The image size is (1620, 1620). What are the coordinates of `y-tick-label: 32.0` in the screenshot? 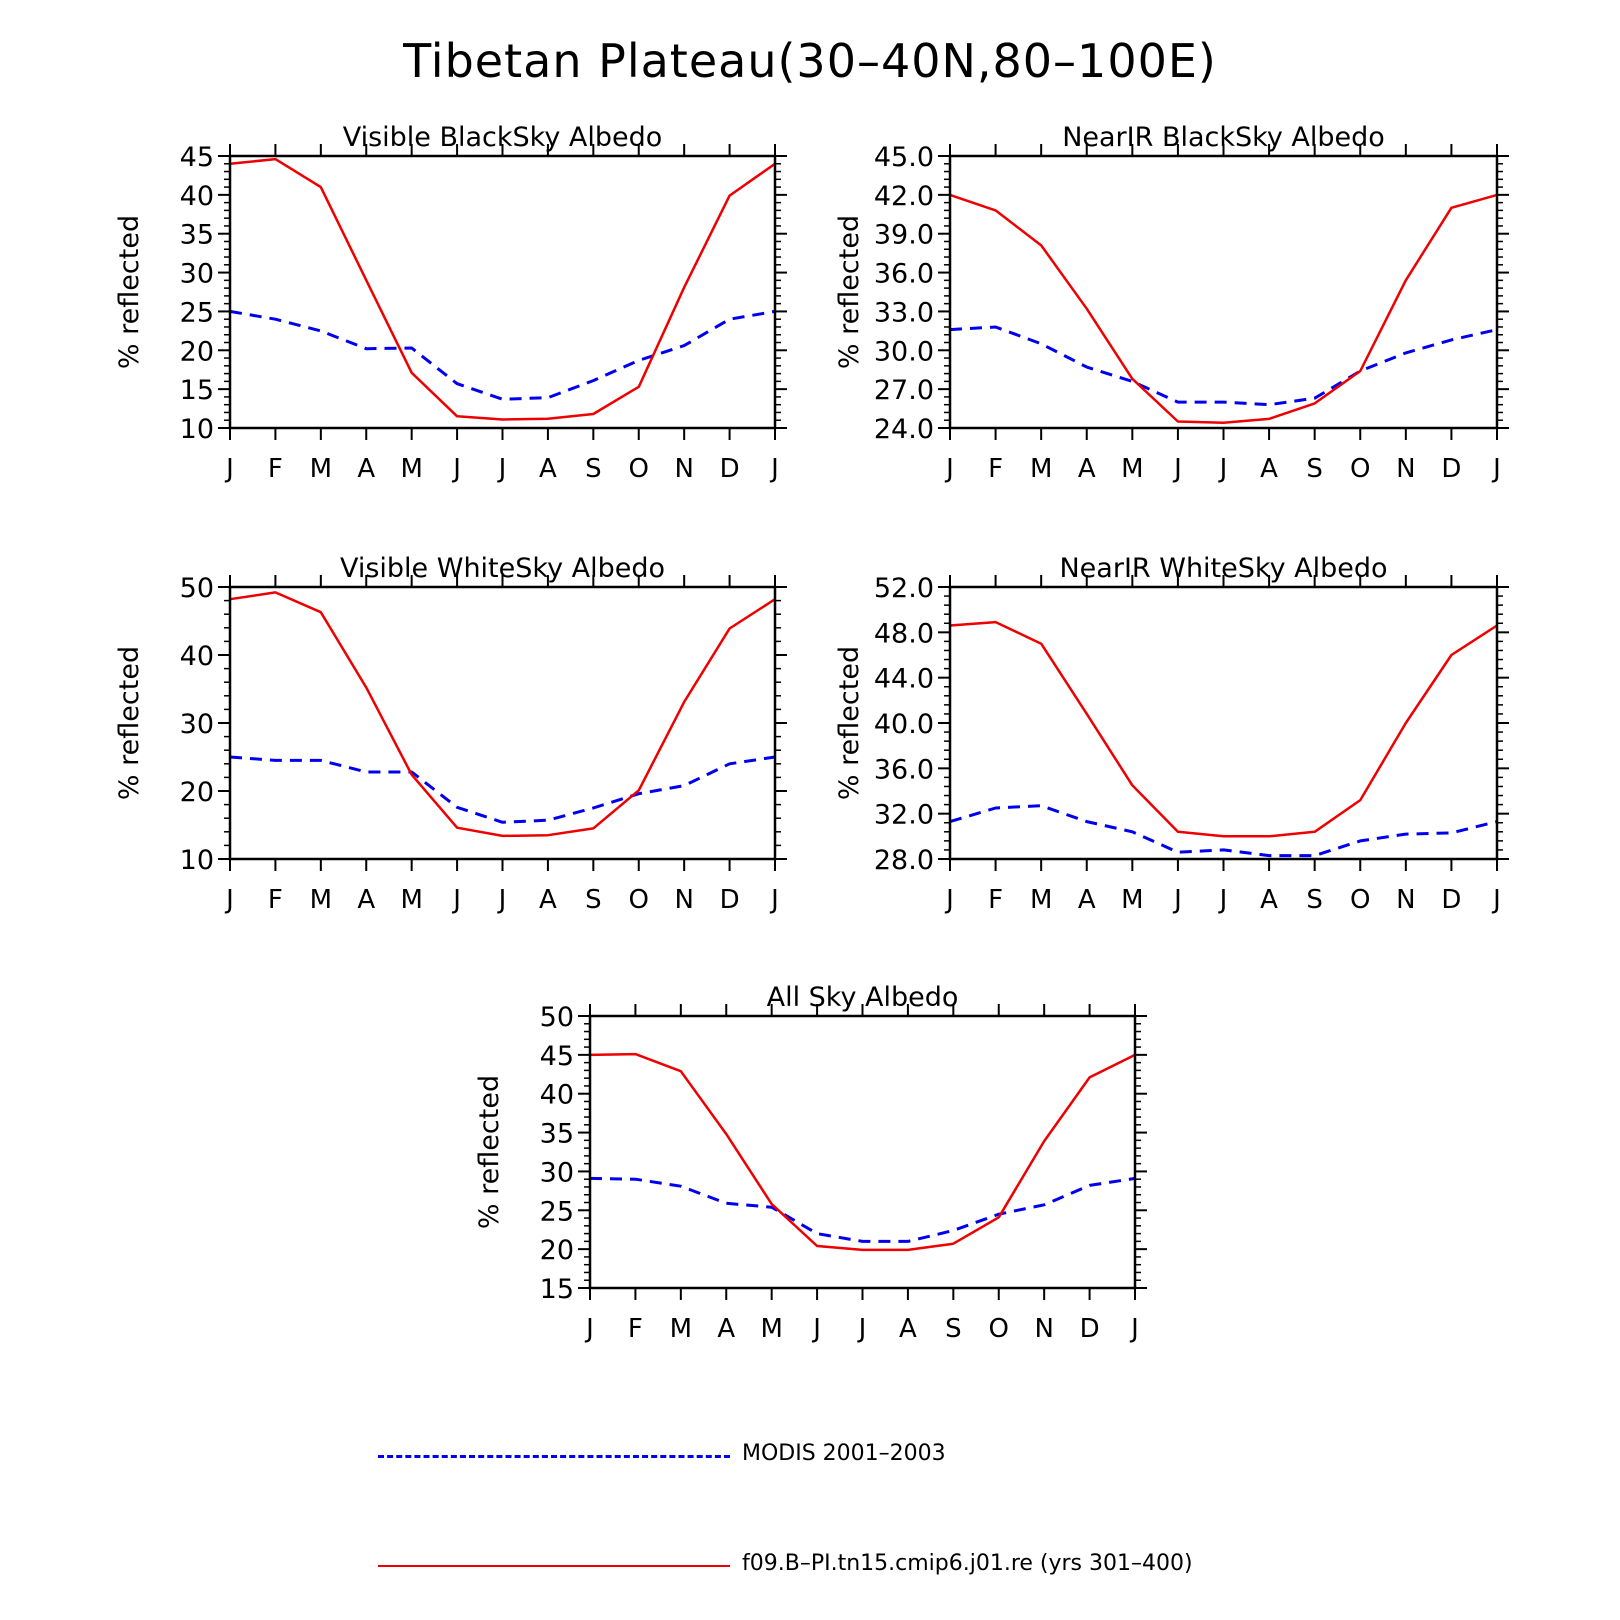 It's located at (904, 815).